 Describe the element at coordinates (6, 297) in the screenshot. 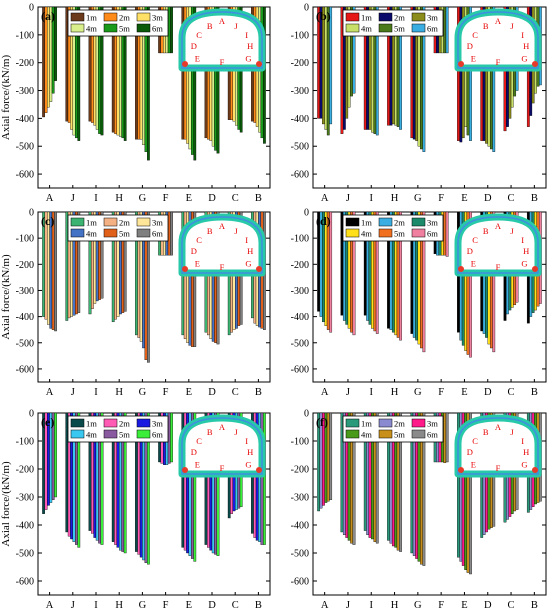

I see `y-axis-label: Axial force/(kN/m)` at that location.